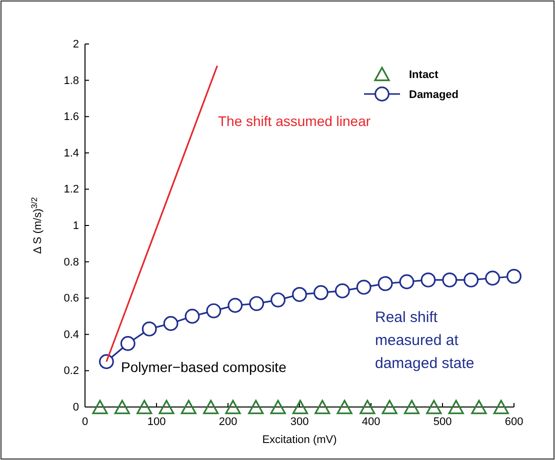 This screenshot has width=555, height=460. Describe the element at coordinates (75, 226) in the screenshot. I see `y-tick-label: 1` at that location.